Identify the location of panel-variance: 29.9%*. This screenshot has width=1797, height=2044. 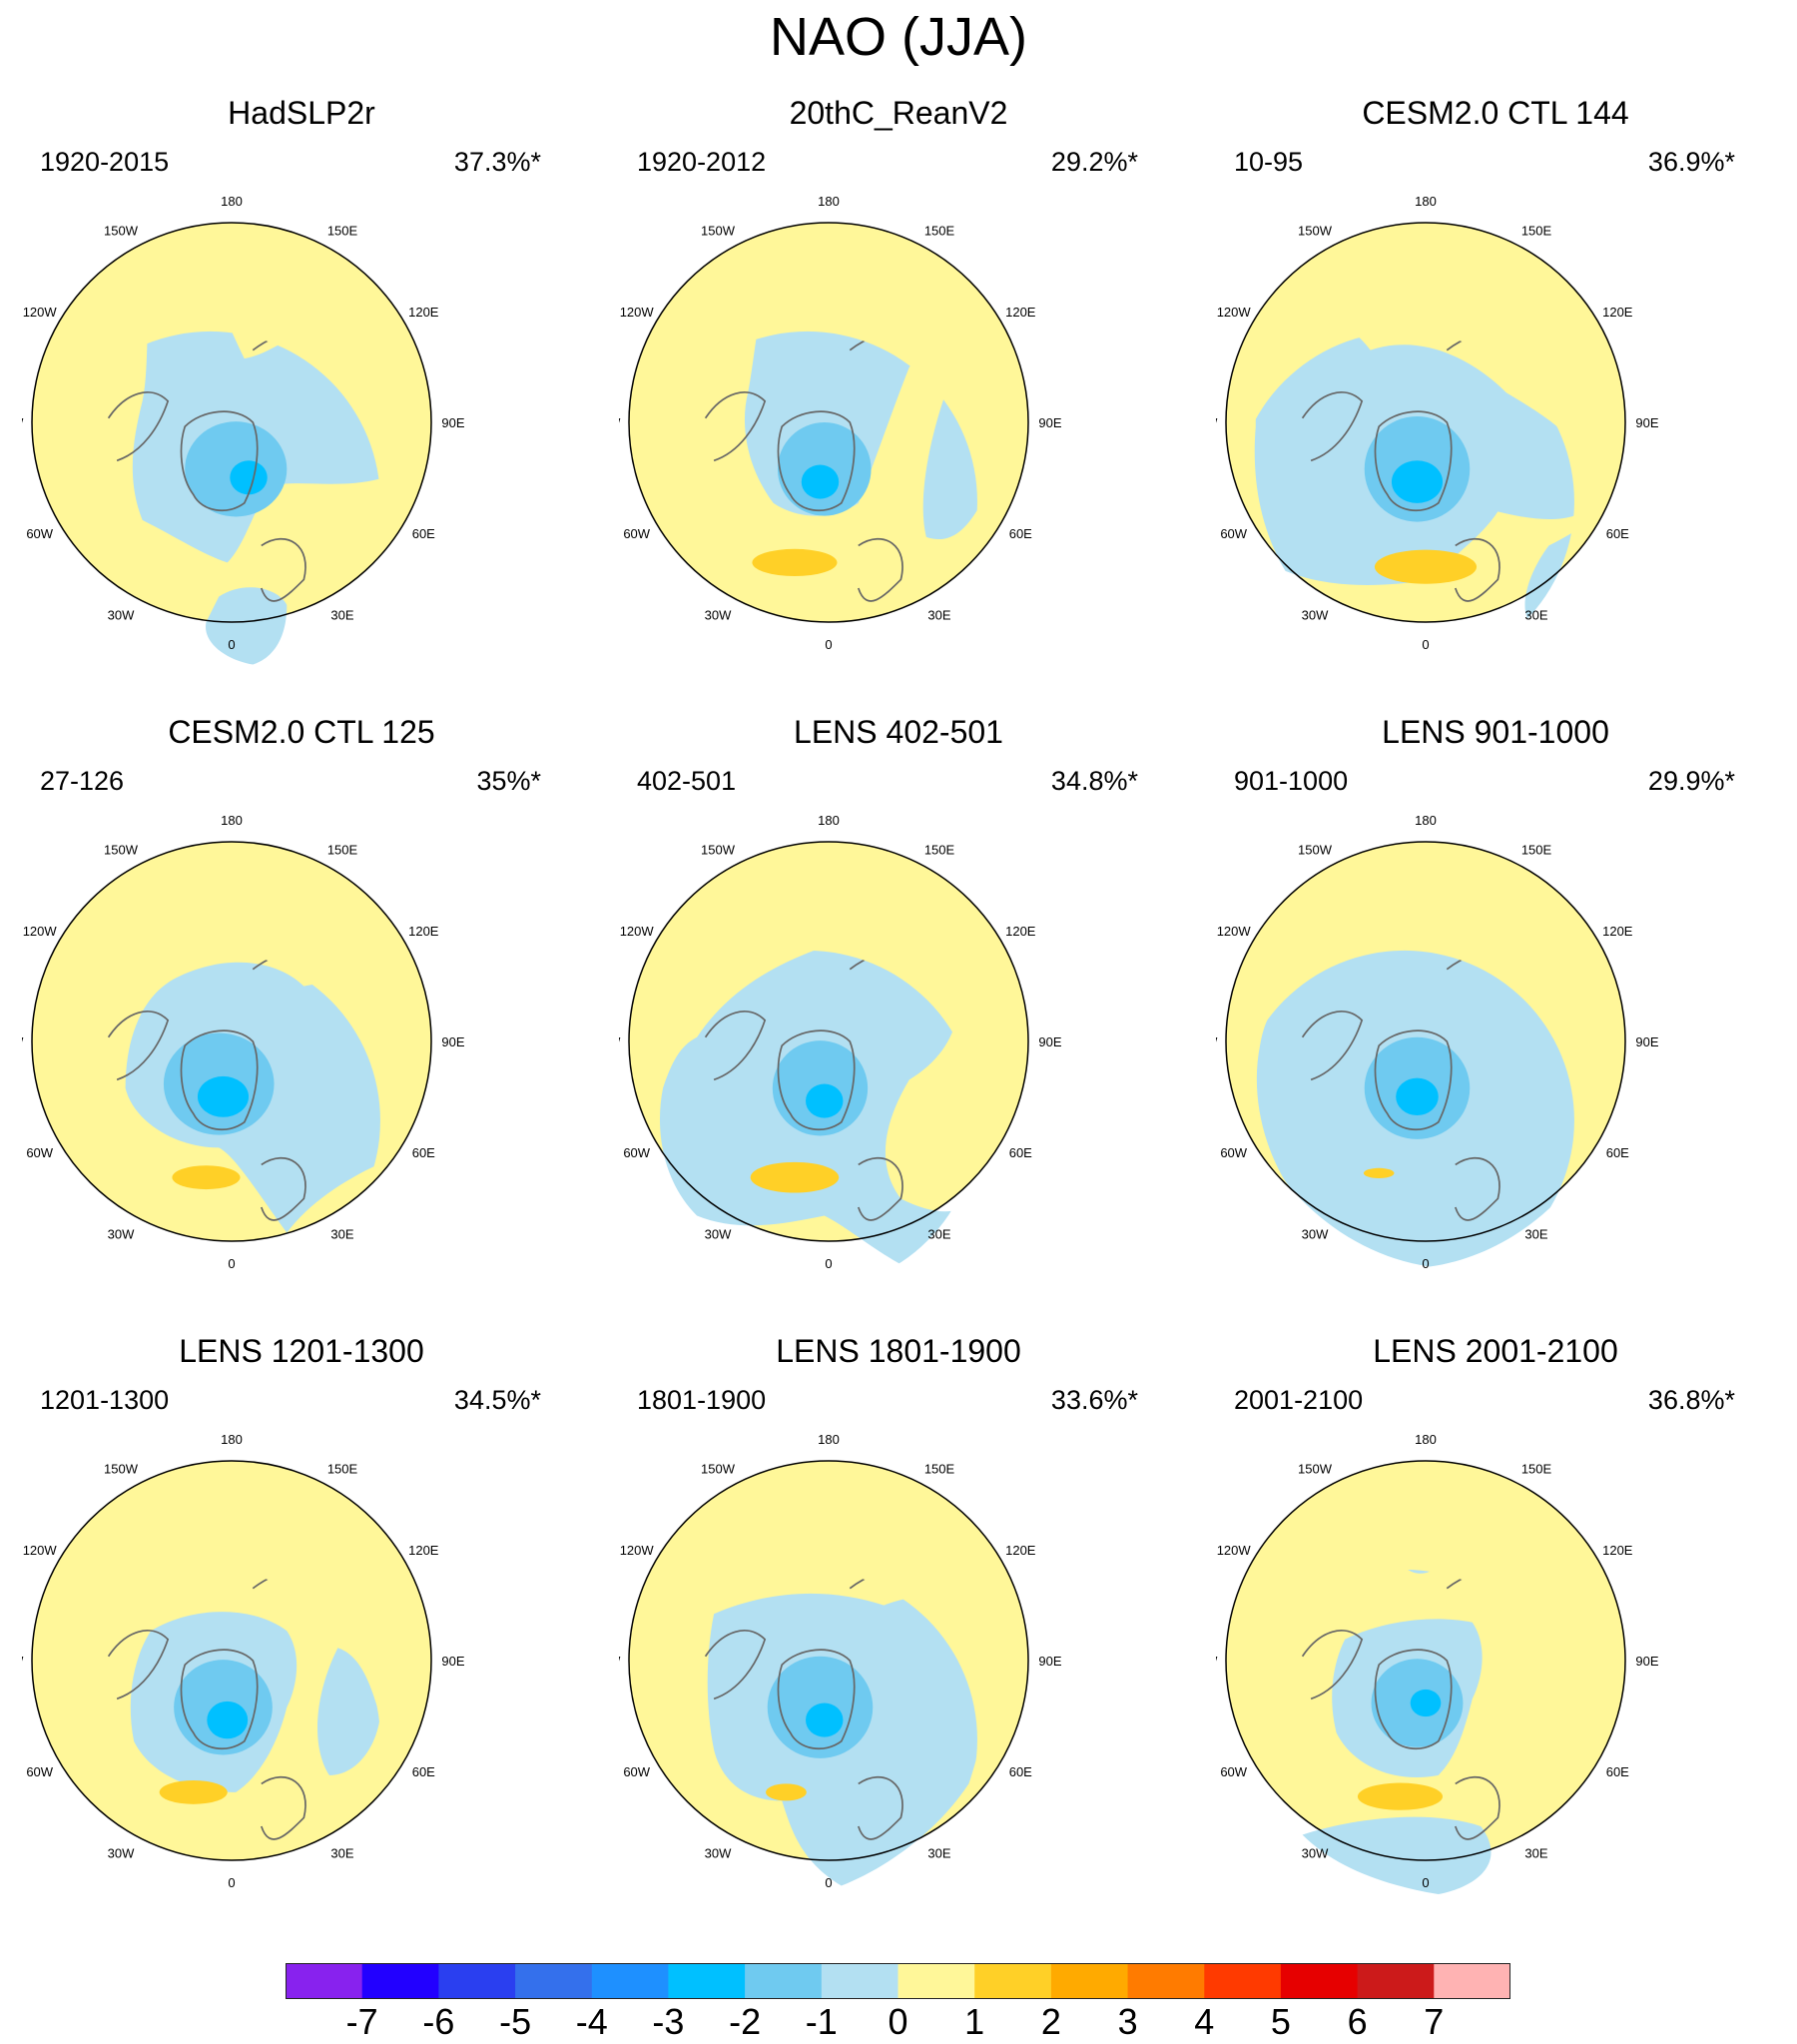
(1691, 781).